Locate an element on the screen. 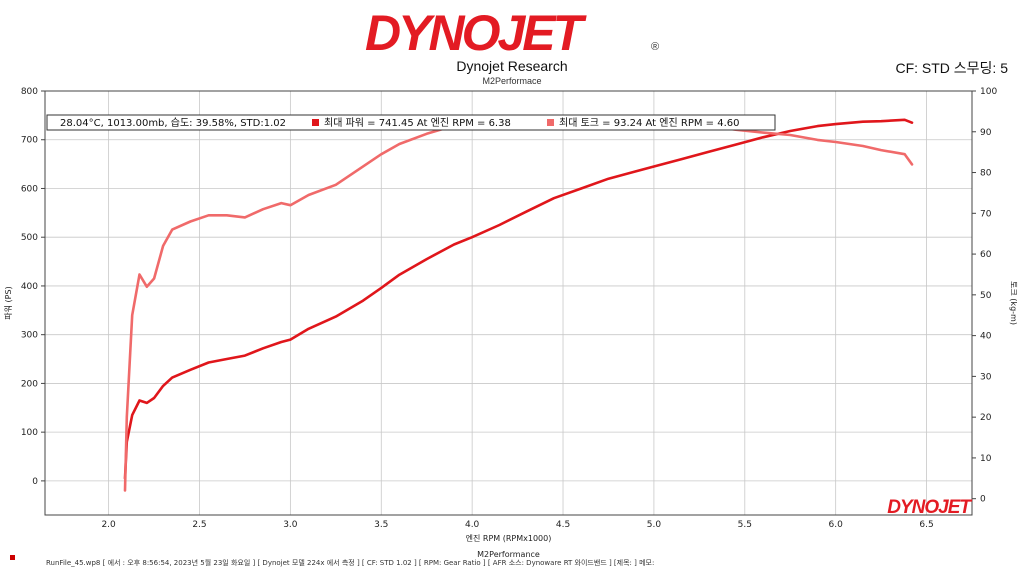 The image size is (1024, 576). y-right-tick-label: 70 is located at coordinates (986, 214).